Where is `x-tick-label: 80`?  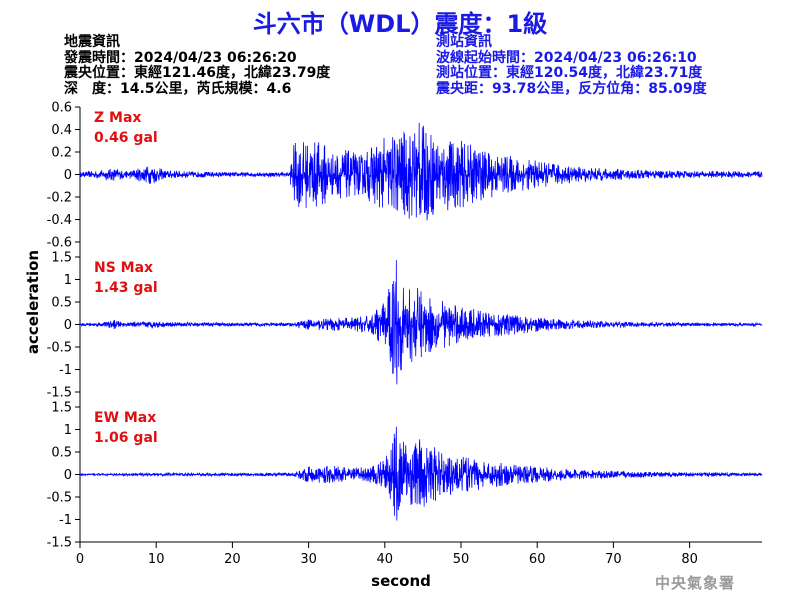
x-tick-label: 80 is located at coordinates (689, 559).